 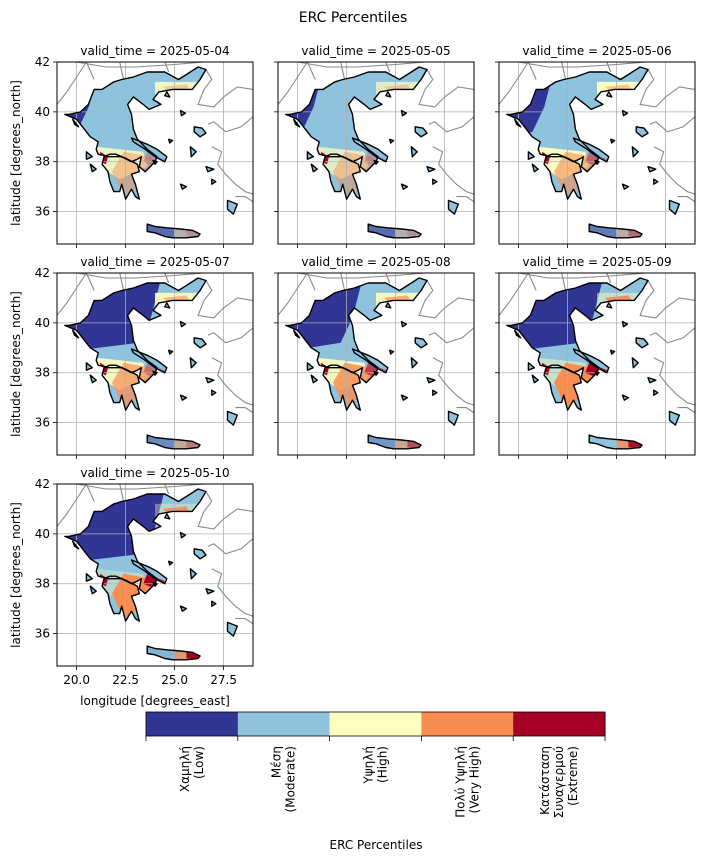 I want to click on facet-panel-2025-05-09: valid_time = 2025-05-09, so click(x=595, y=357).